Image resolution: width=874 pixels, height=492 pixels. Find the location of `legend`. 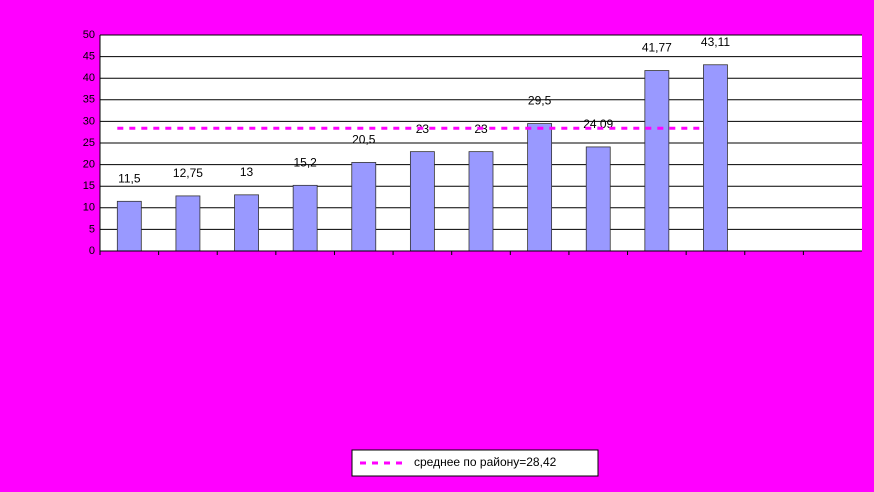

legend is located at coordinates (475, 463).